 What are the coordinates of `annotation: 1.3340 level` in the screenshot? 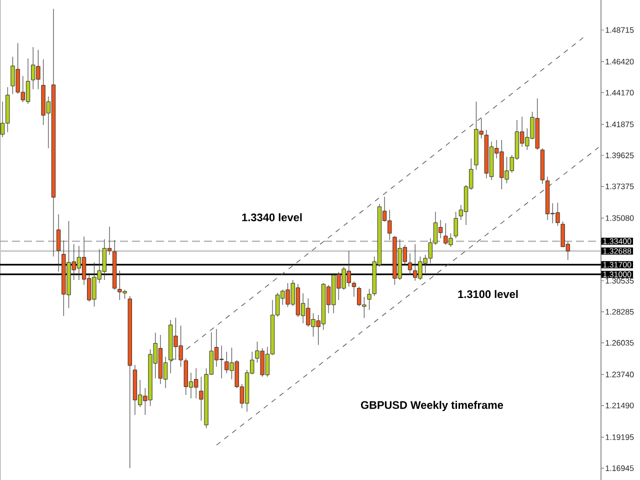 It's located at (272, 217).